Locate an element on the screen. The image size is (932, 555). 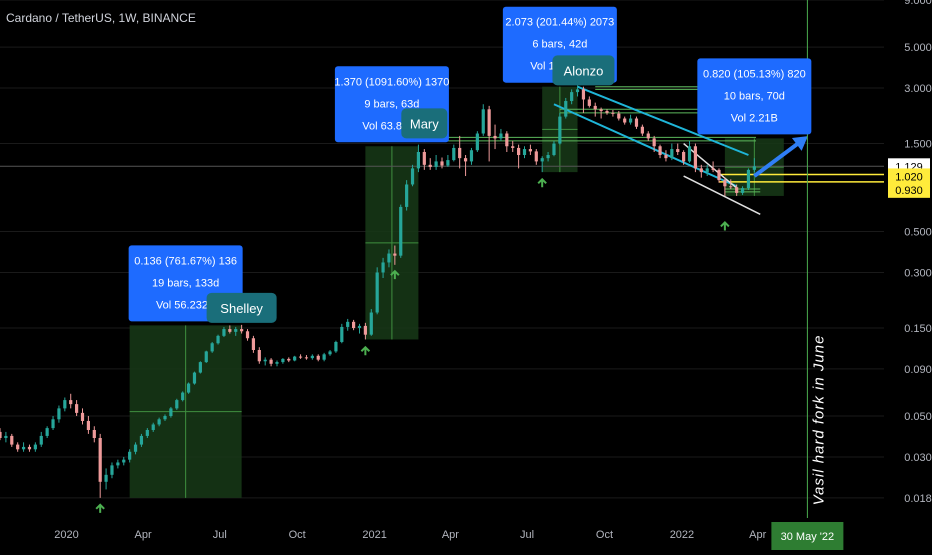
x-tick-label: Apr is located at coordinates (143, 535).